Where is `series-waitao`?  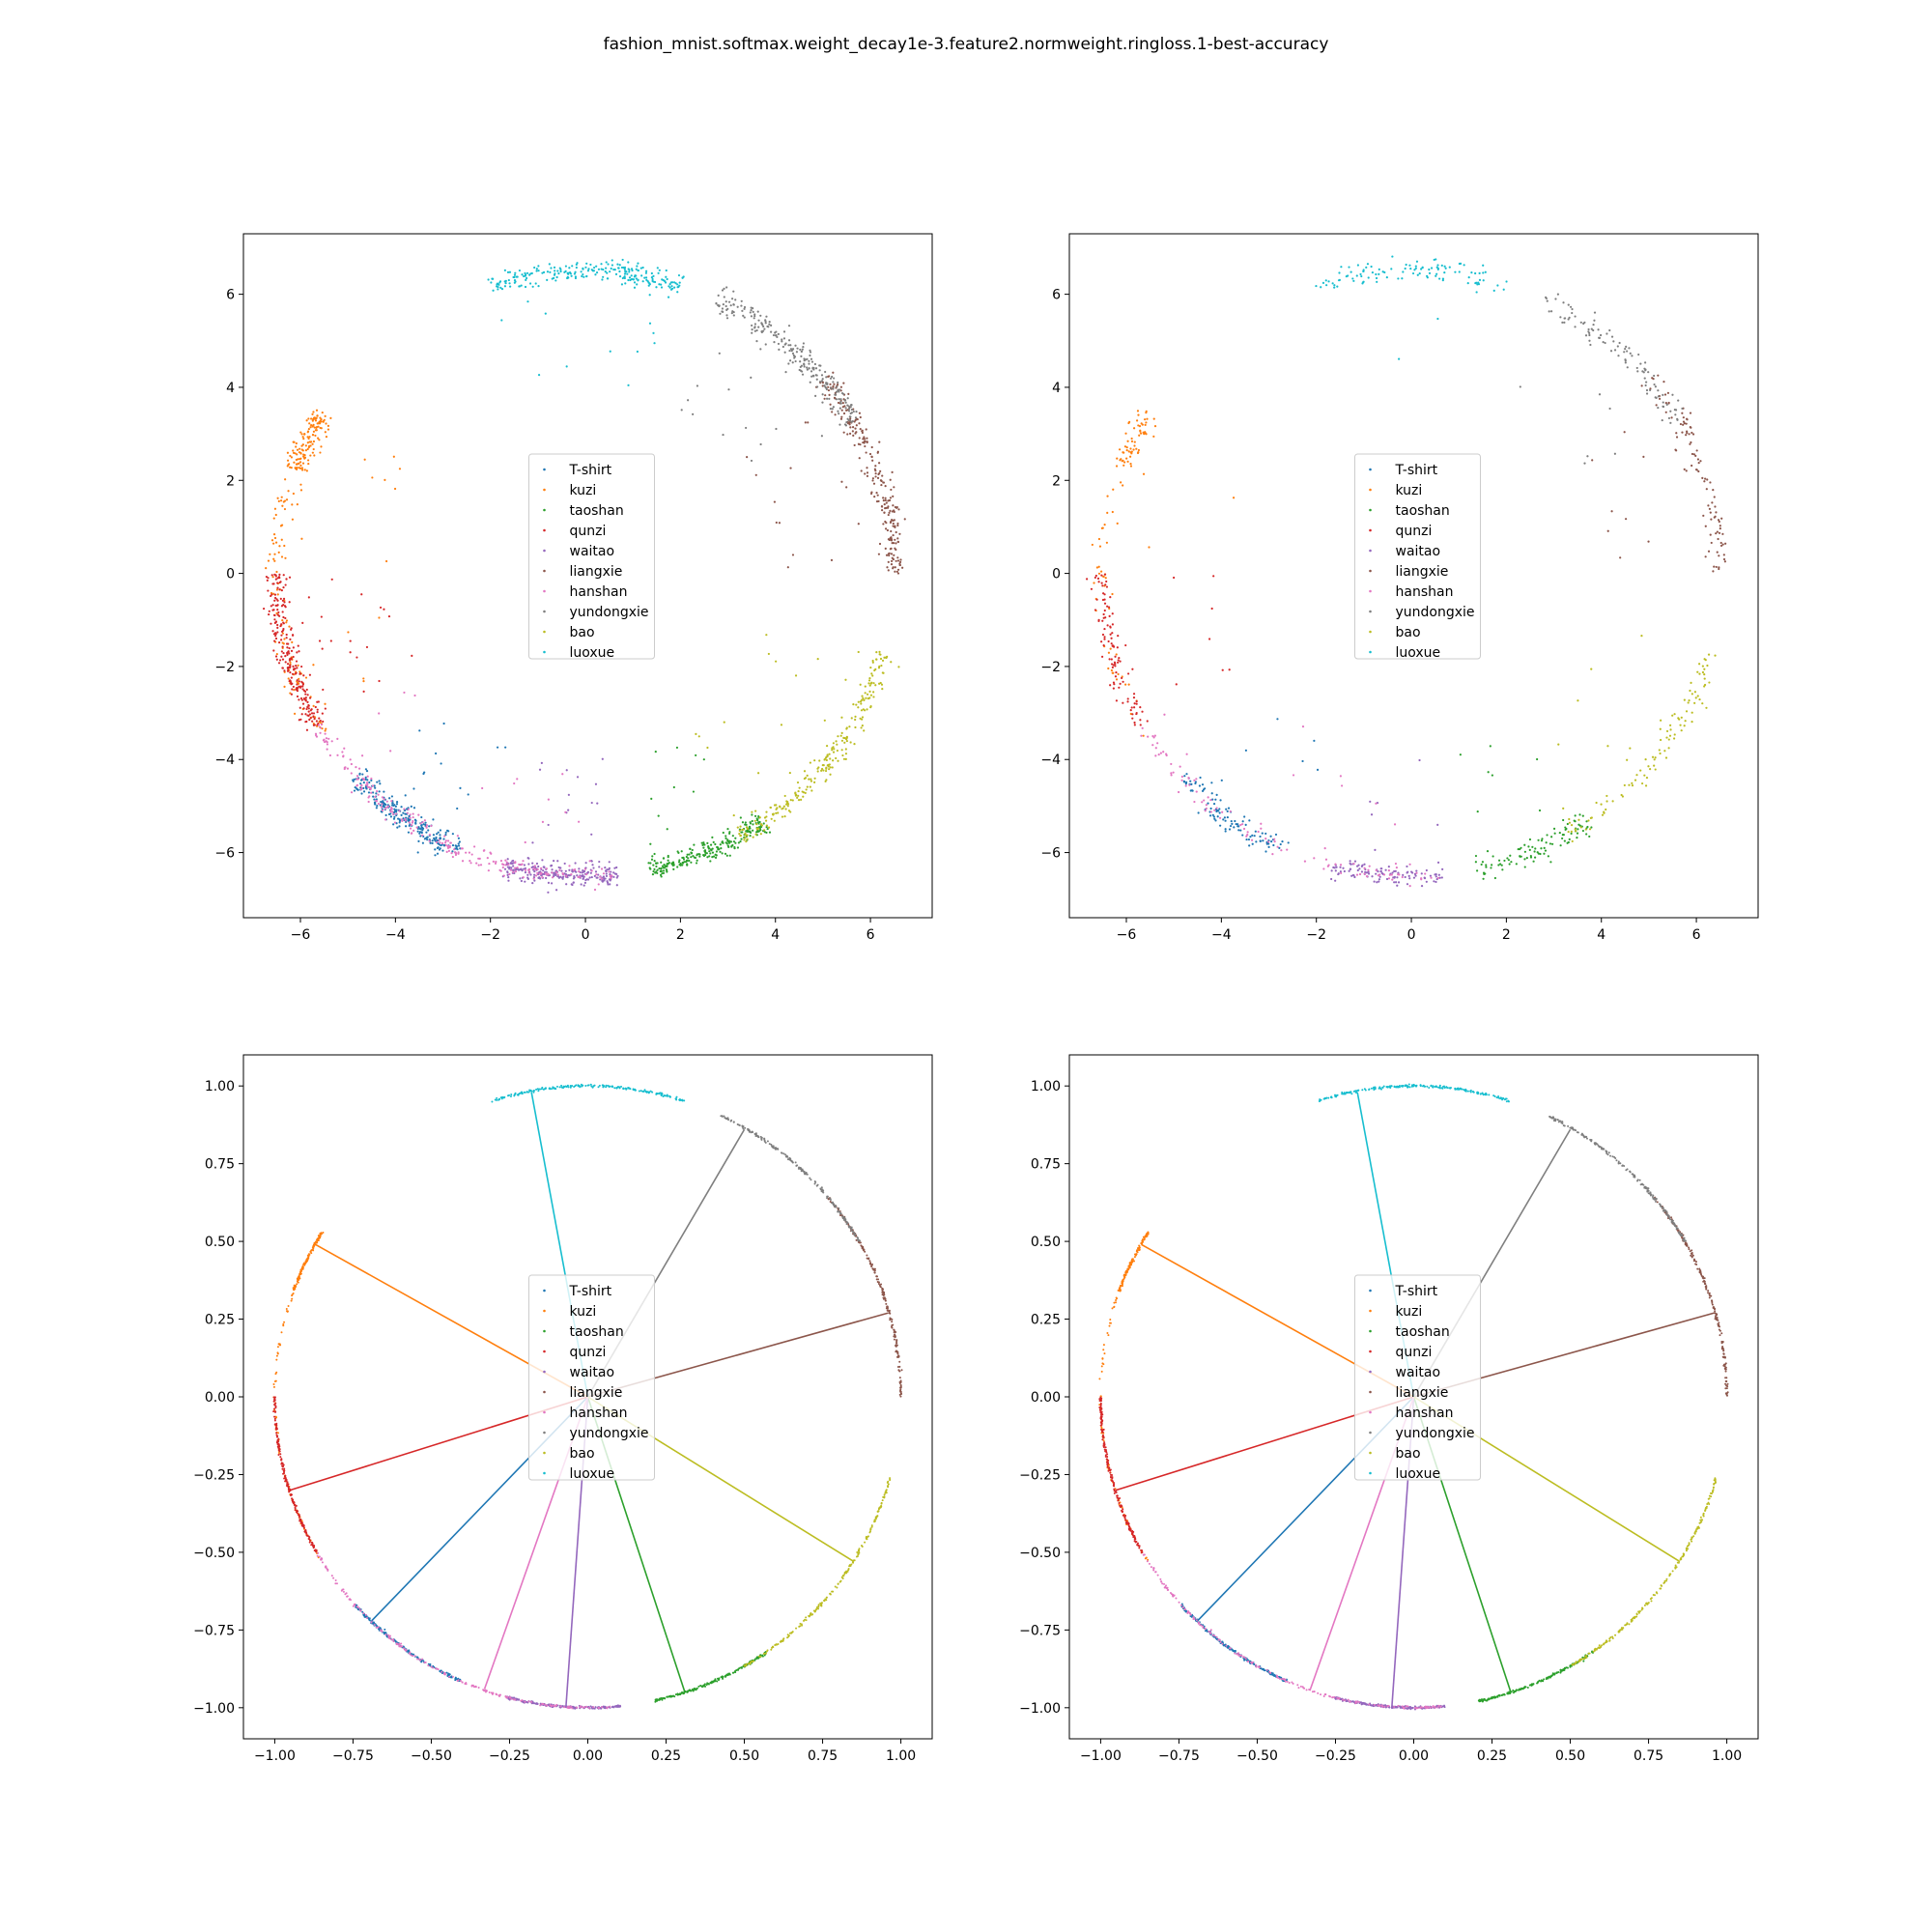
series-waitao is located at coordinates (560, 825).